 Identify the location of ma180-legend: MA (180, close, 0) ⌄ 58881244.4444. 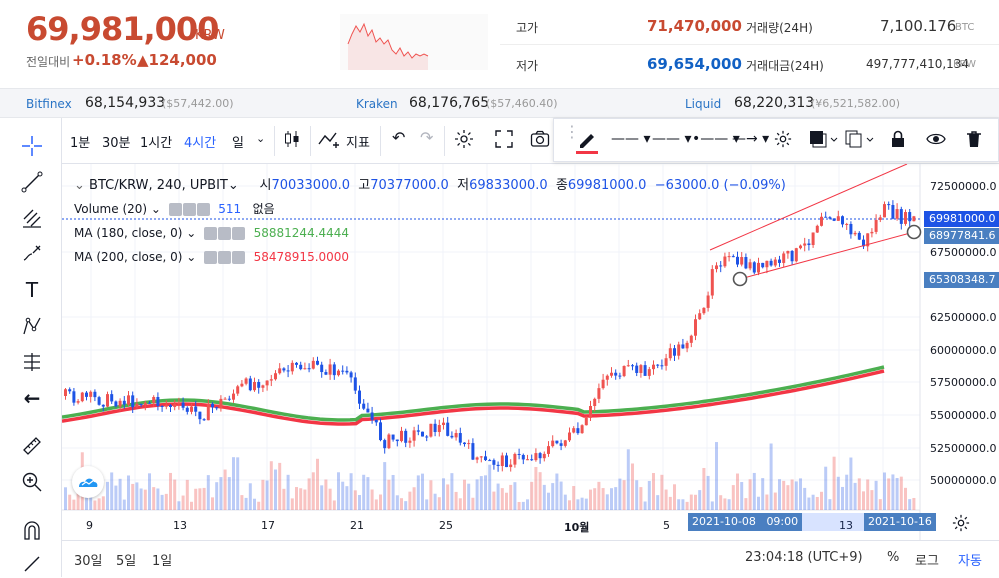
(211, 233).